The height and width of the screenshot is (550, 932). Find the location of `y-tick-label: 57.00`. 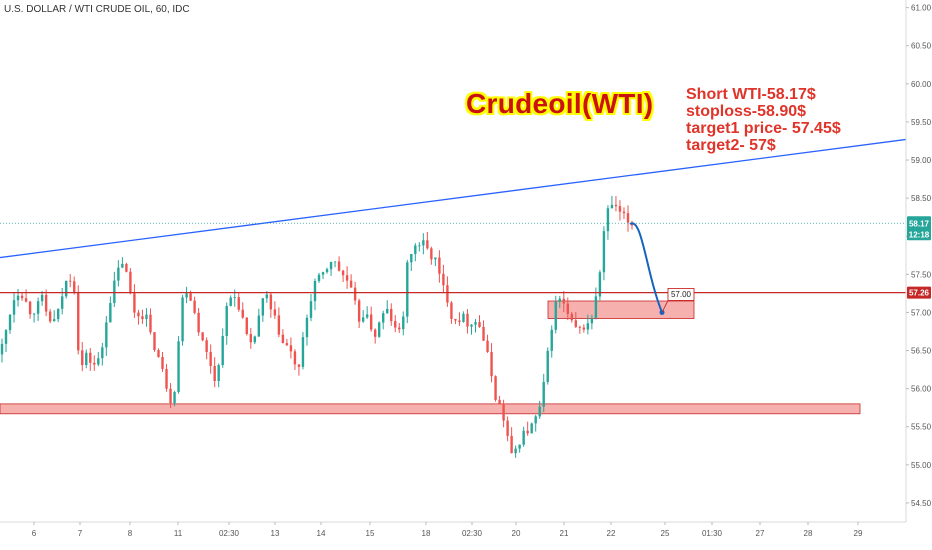

y-tick-label: 57.00 is located at coordinates (921, 312).